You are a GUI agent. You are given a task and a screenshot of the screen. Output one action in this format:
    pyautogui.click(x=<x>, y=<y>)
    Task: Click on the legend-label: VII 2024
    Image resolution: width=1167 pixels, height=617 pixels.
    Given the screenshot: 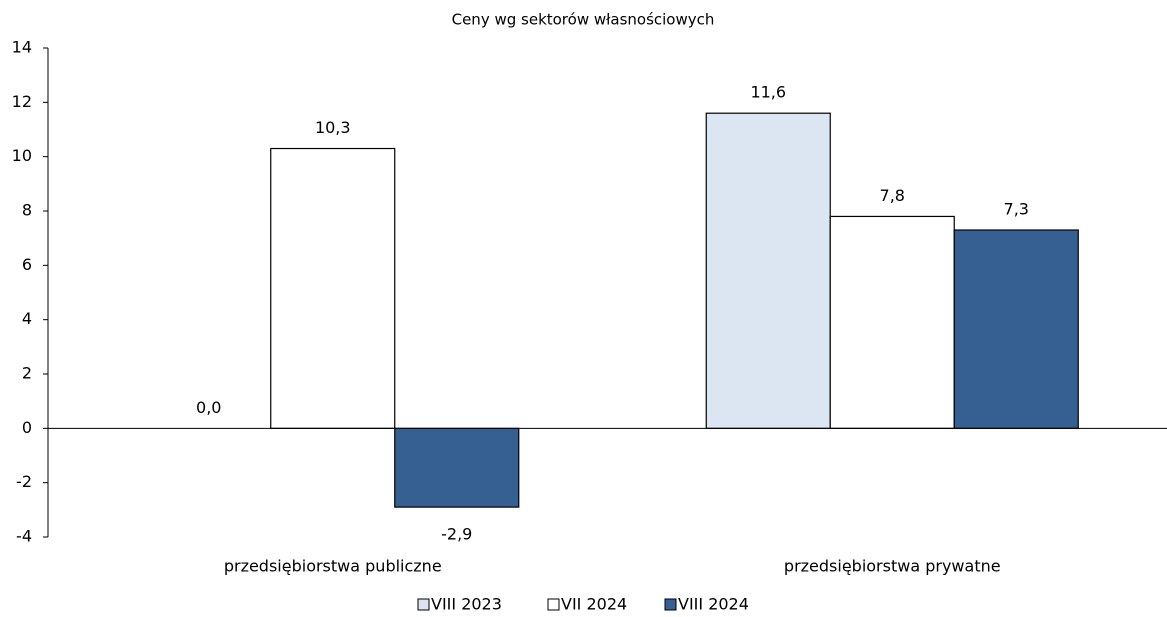 What is the action you would take?
    pyautogui.click(x=594, y=604)
    